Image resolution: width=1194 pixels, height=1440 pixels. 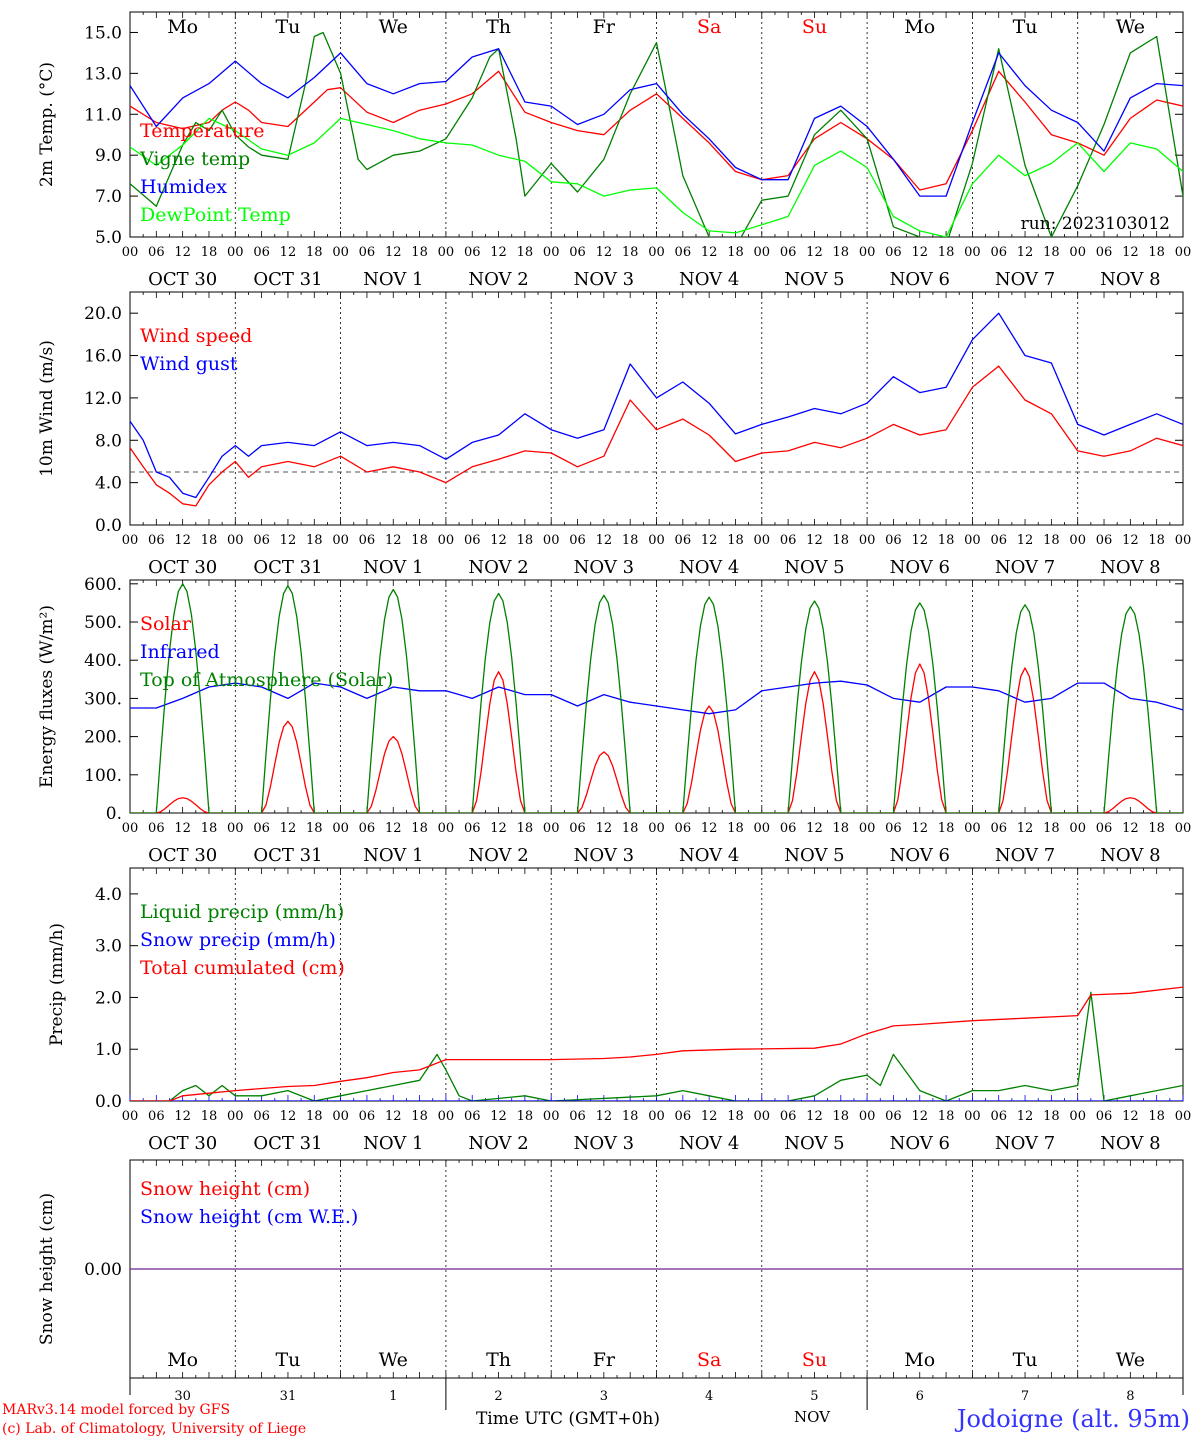 What do you see at coordinates (103, 661) in the screenshot?
I see `y-tick-label: 400.` at bounding box center [103, 661].